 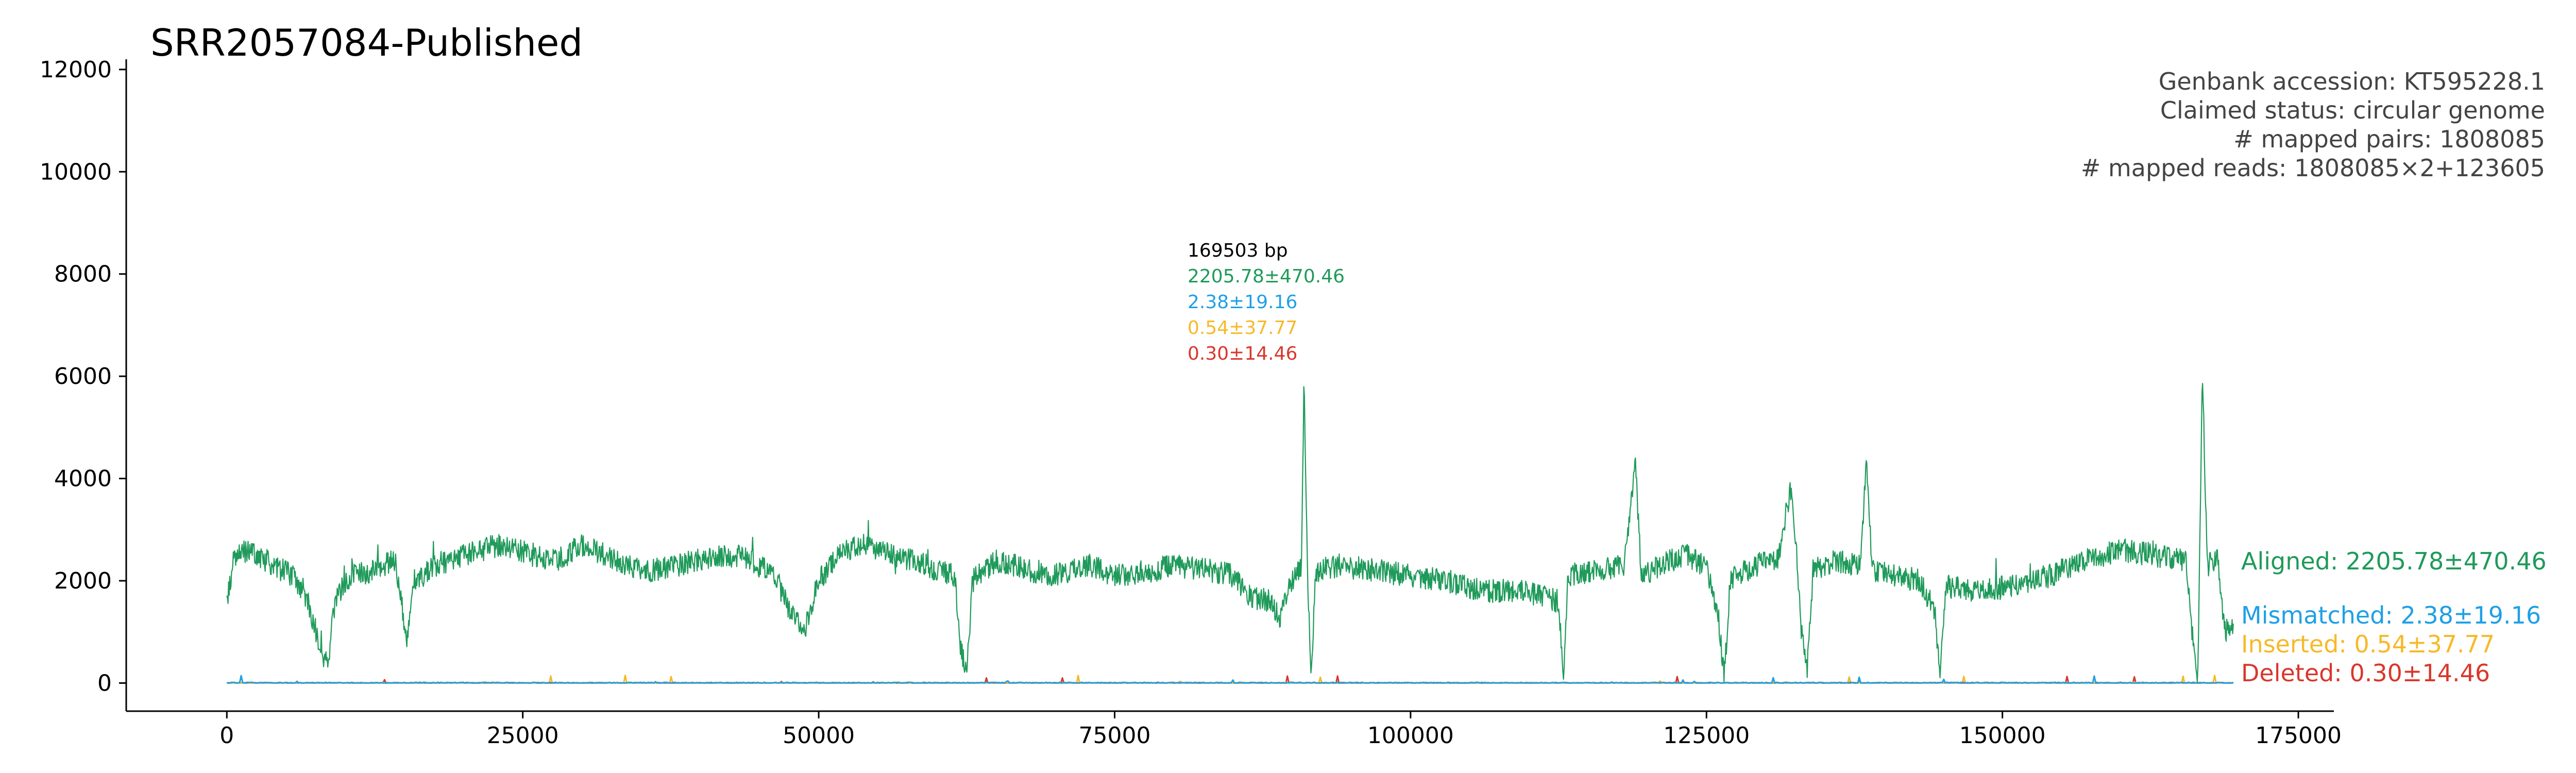 I want to click on series-line-inserted, so click(x=1230, y=679).